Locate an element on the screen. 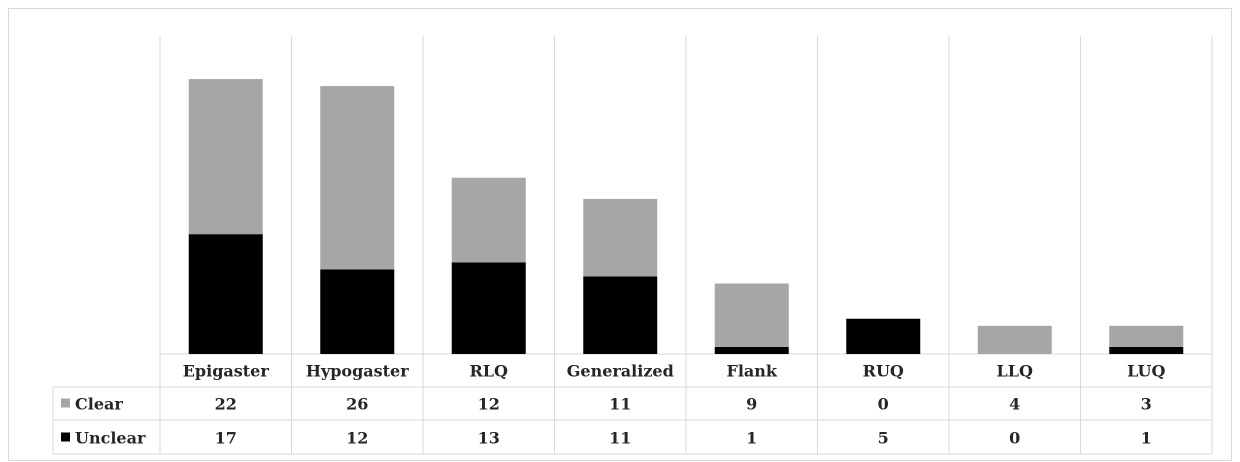  bar-unclear-rlq is located at coordinates (488, 308).